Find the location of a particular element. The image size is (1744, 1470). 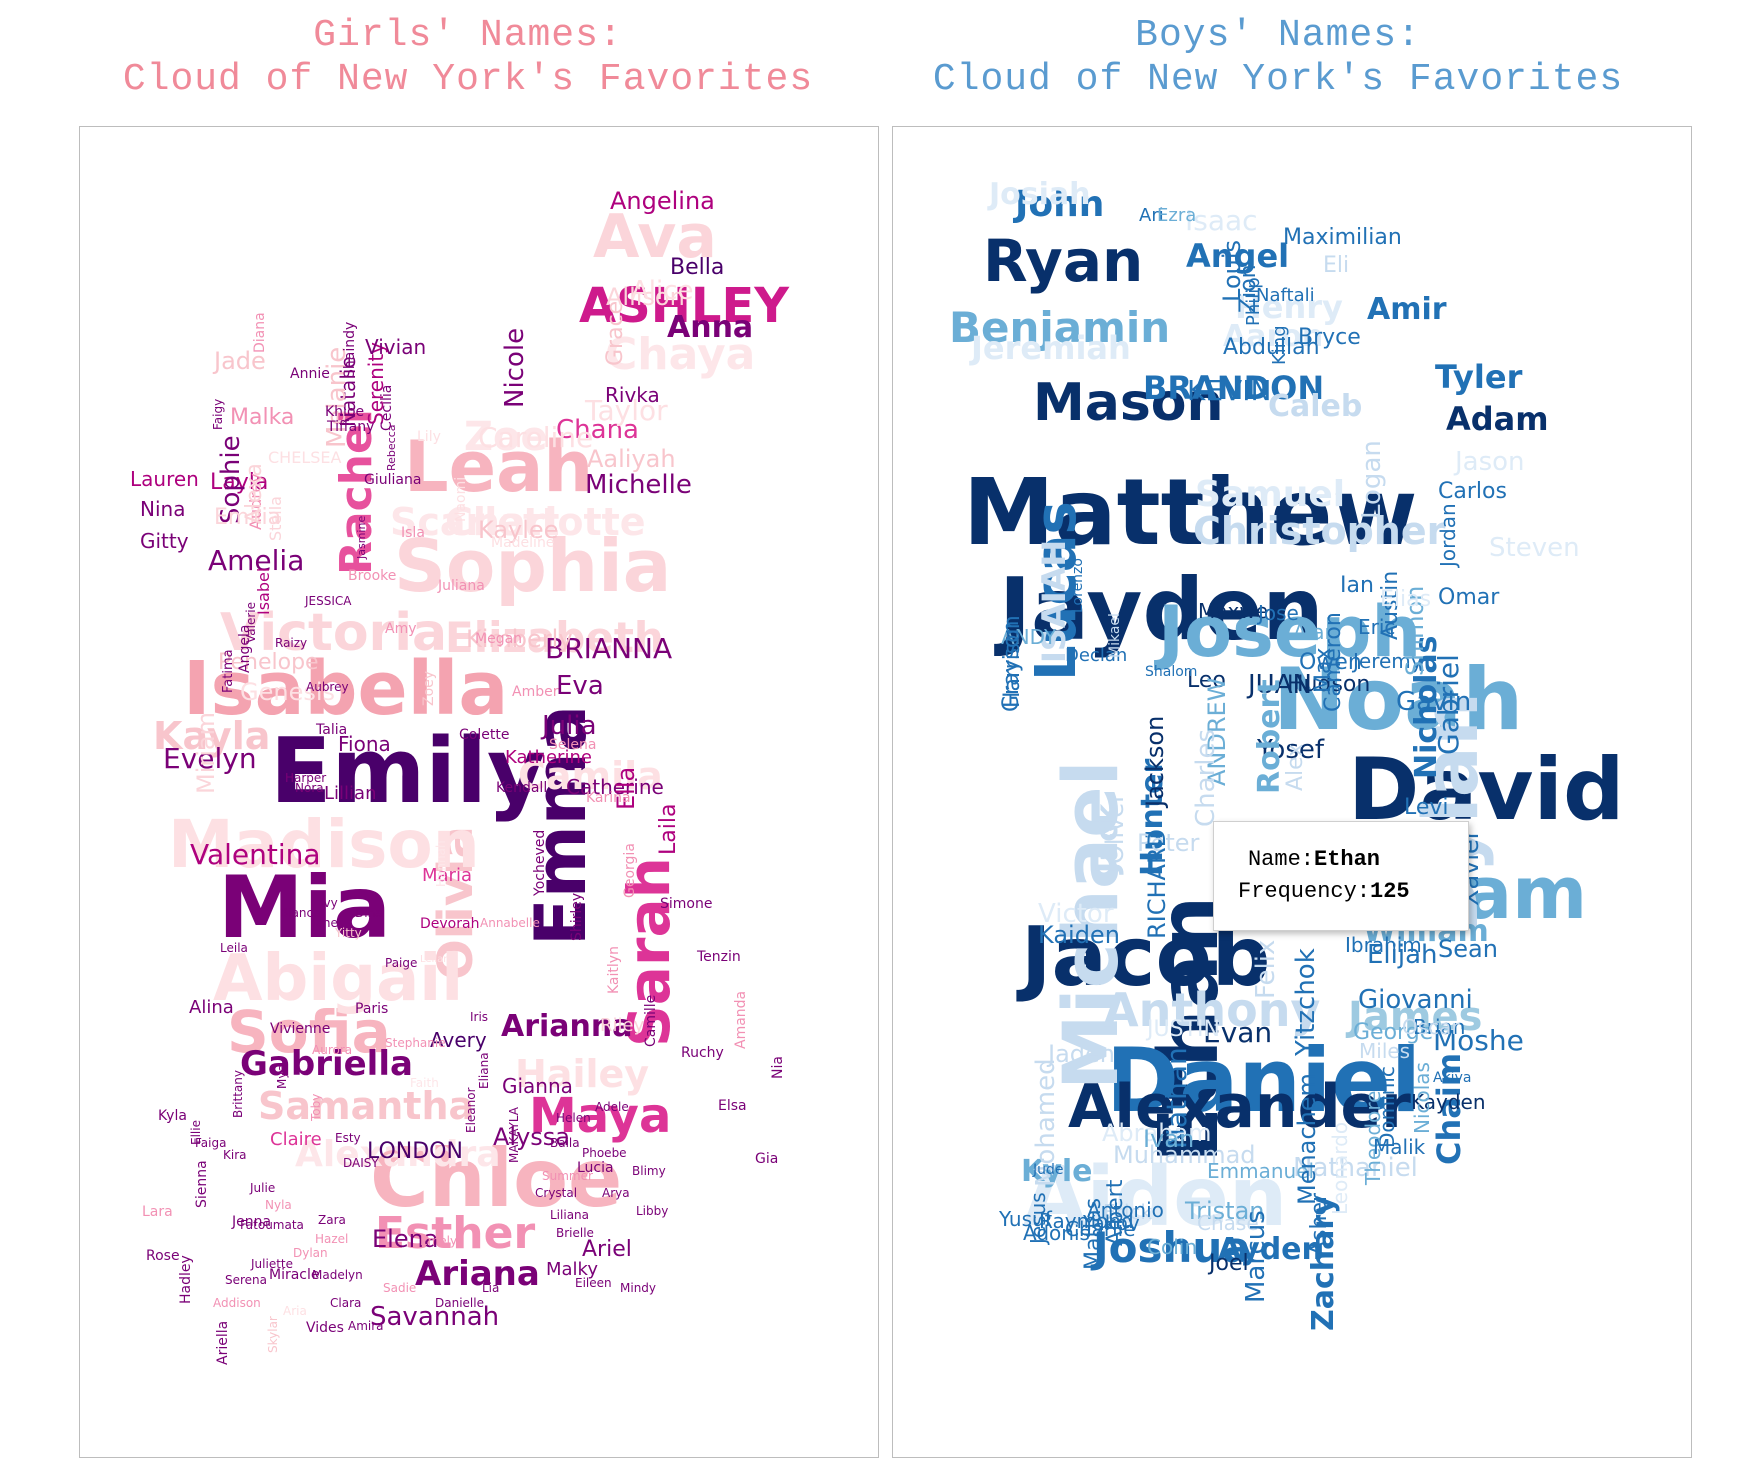

girls-word-eliana: Eliana is located at coordinates (484, 1070).